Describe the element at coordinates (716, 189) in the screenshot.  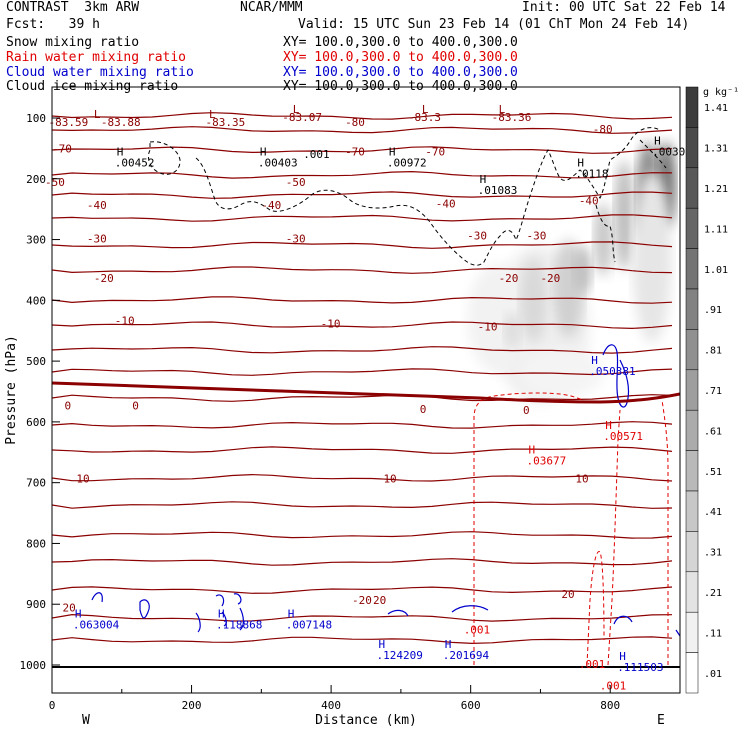
I see `colorbar-label: 1.21` at that location.